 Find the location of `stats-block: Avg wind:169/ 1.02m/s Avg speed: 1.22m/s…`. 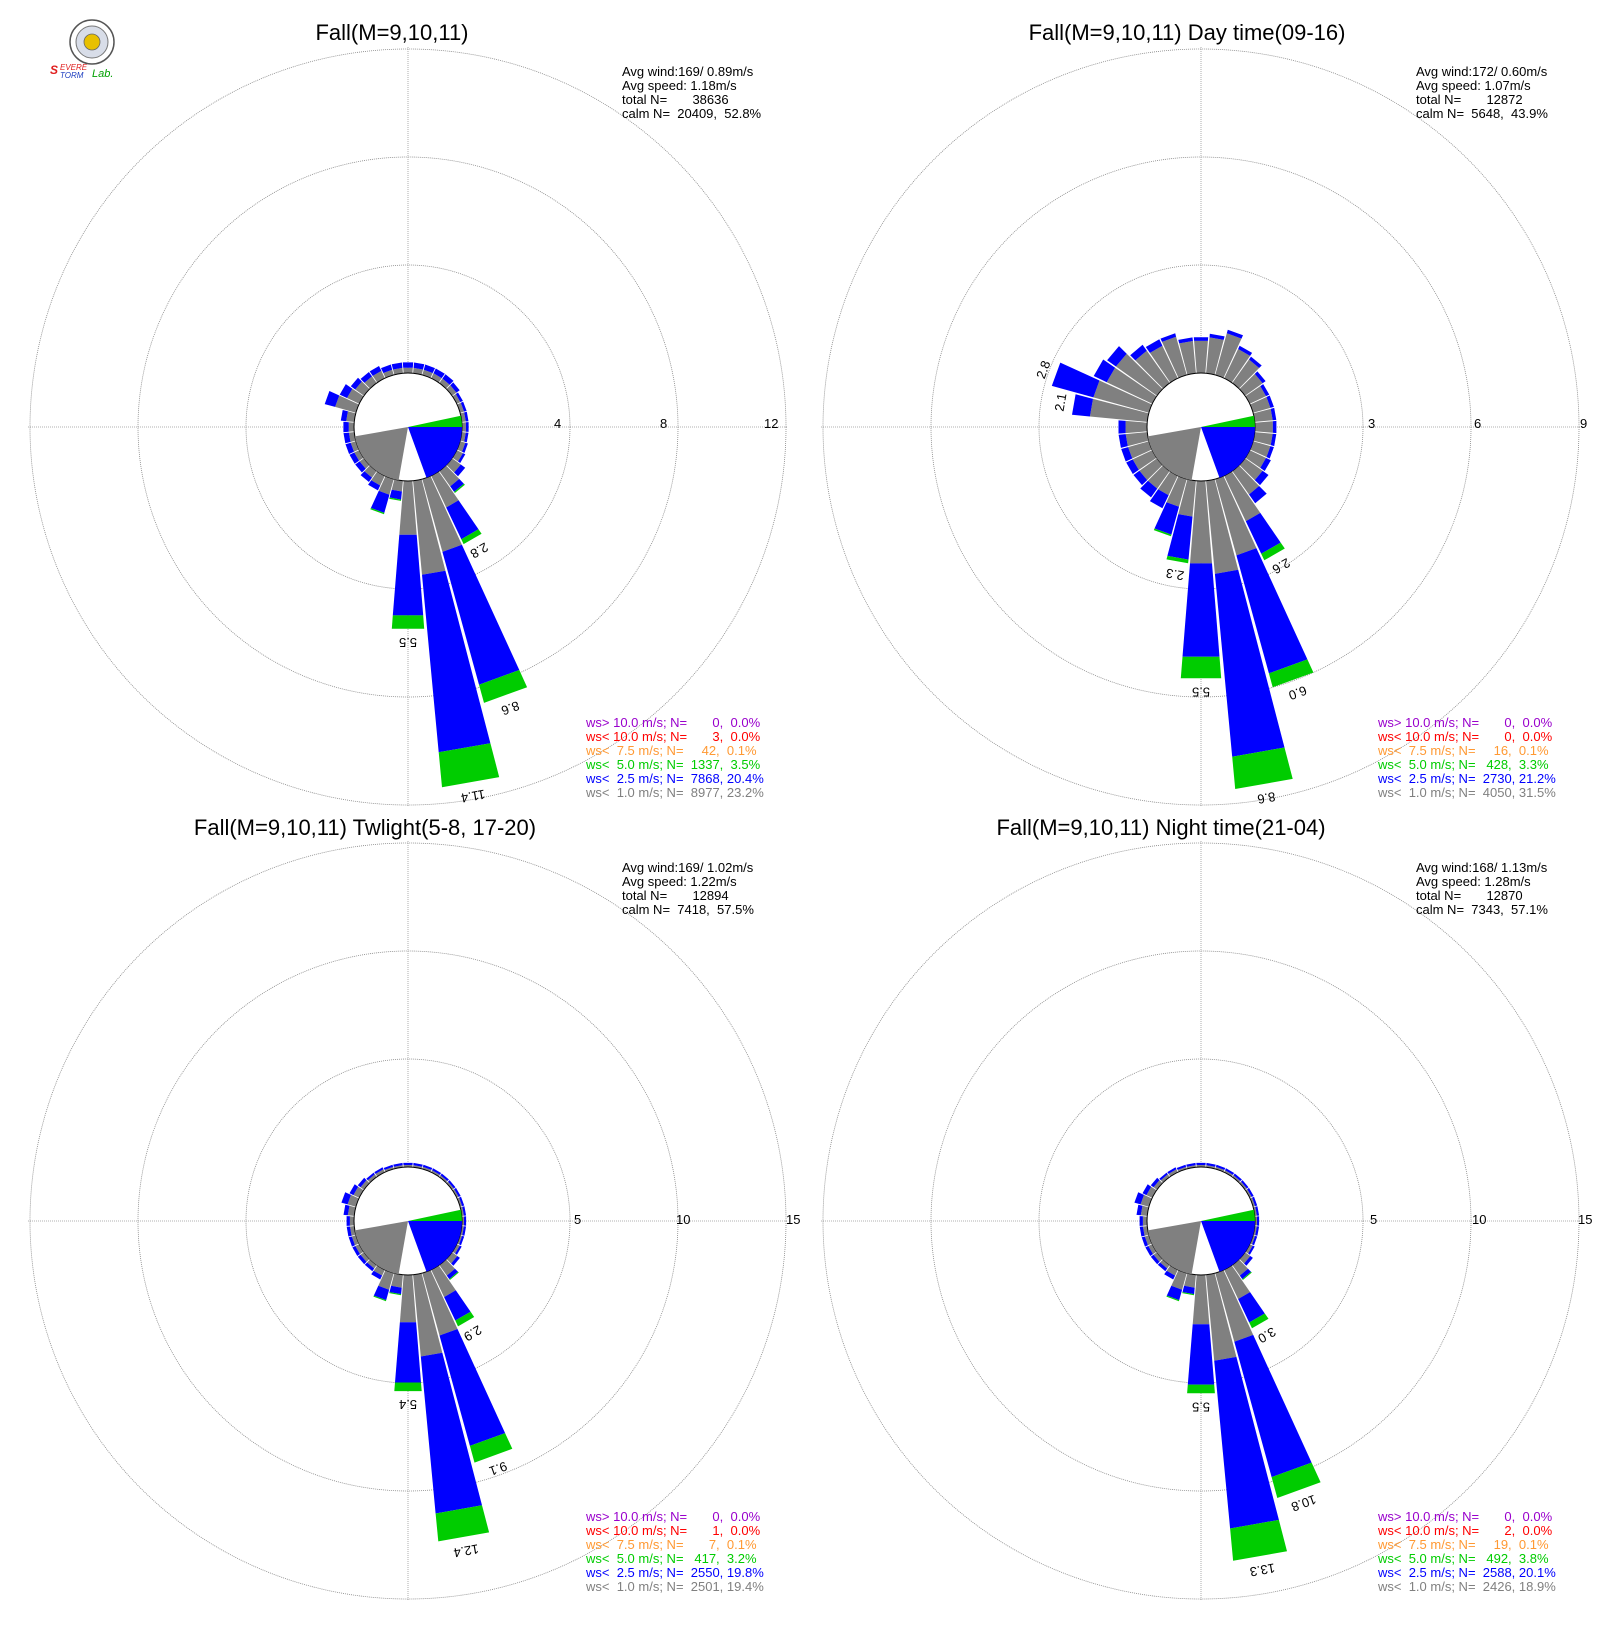

stats-block: Avg wind:169/ 1.02m/s Avg speed: 1.22m/s… is located at coordinates (688, 888).